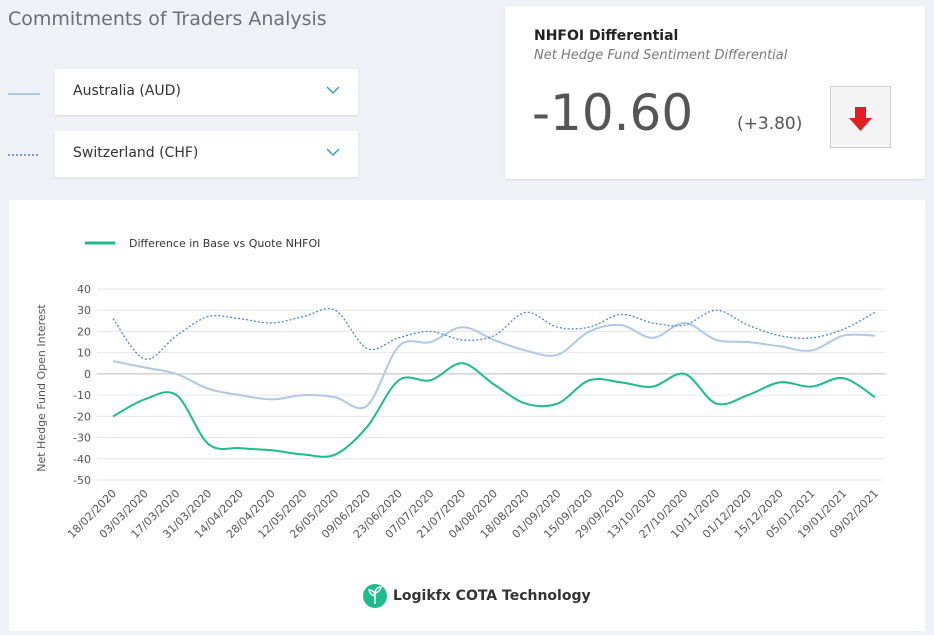  I want to click on y-tick-label: 0, so click(87, 374).